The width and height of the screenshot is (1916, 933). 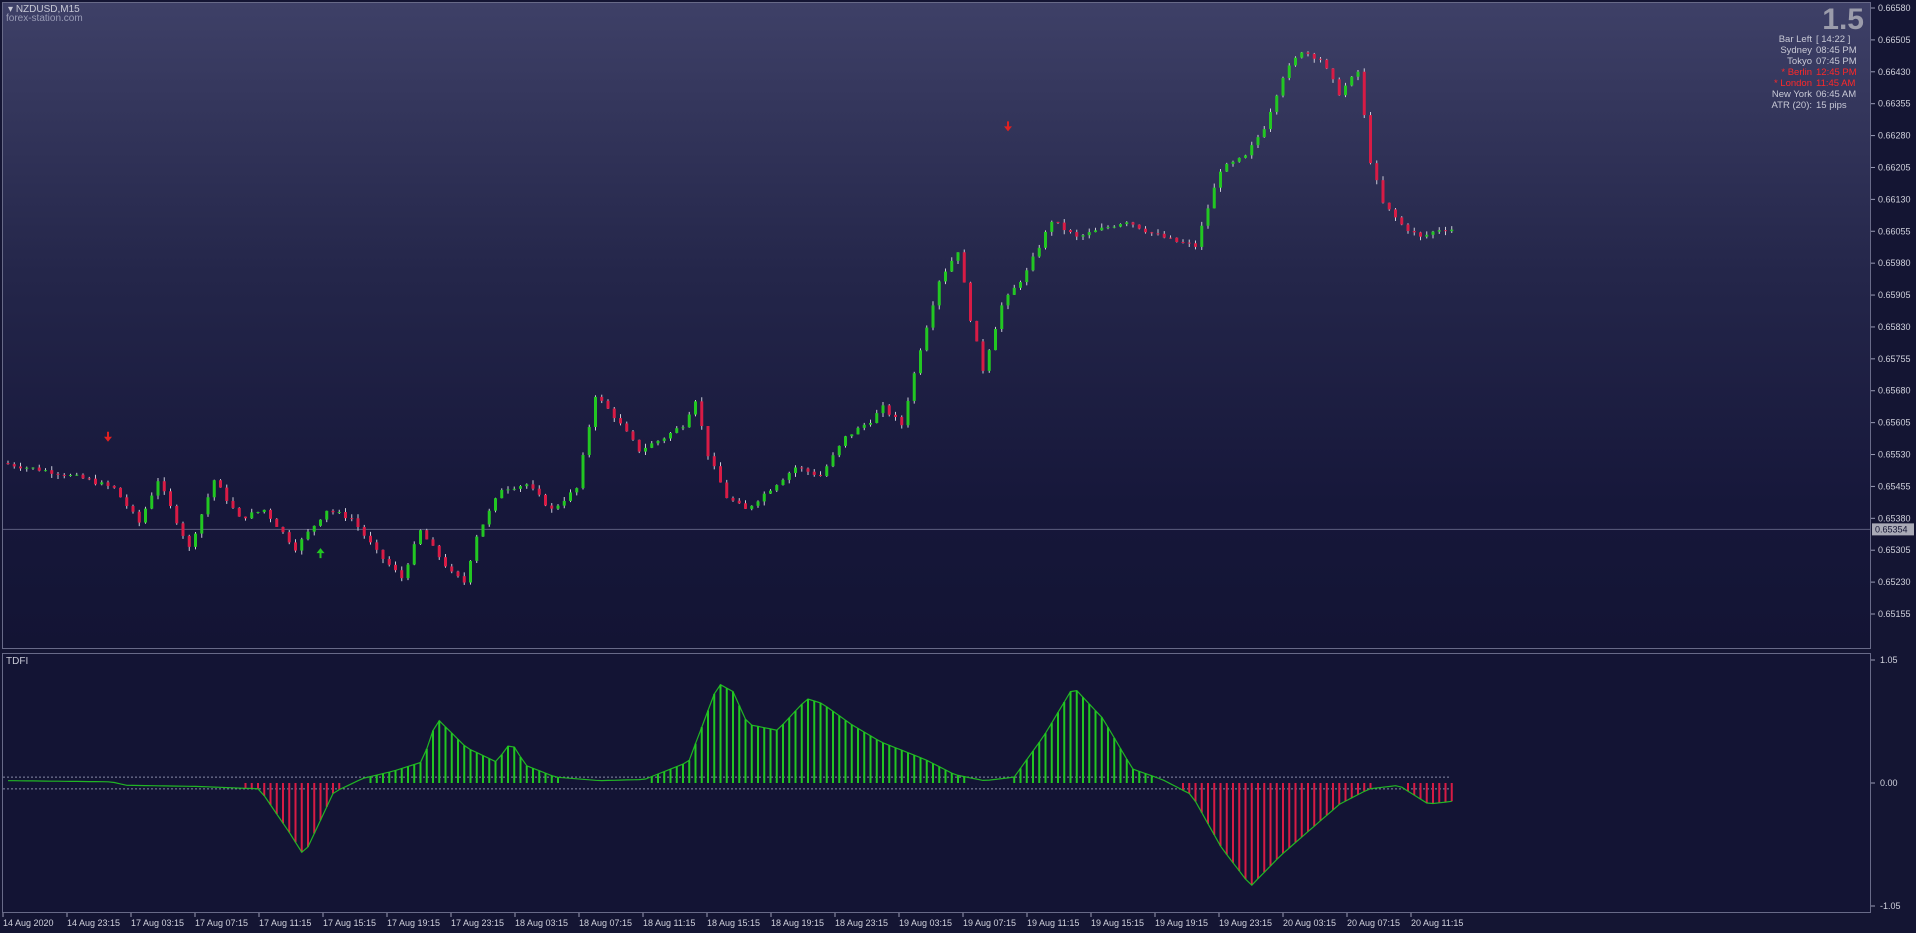 What do you see at coordinates (1836, 61) in the screenshot?
I see `session-value: 07:45 PM` at bounding box center [1836, 61].